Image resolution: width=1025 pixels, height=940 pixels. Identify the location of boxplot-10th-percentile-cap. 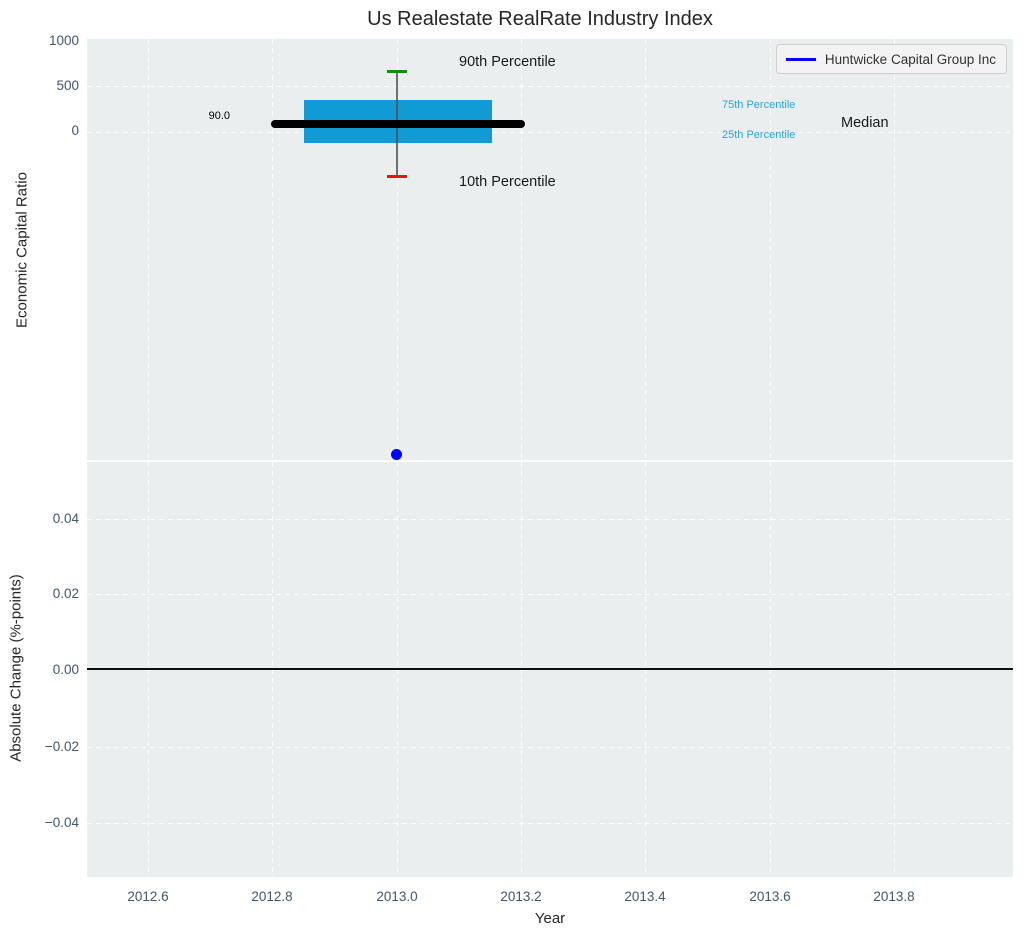
(397, 176).